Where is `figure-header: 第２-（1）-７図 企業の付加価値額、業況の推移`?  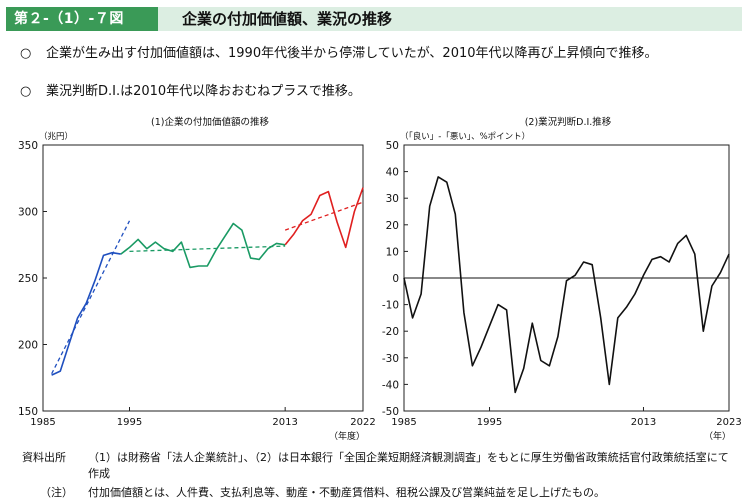
figure-header: 第２-（1）-７図 企業の付加価値額、業況の推移 is located at coordinates (374, 19).